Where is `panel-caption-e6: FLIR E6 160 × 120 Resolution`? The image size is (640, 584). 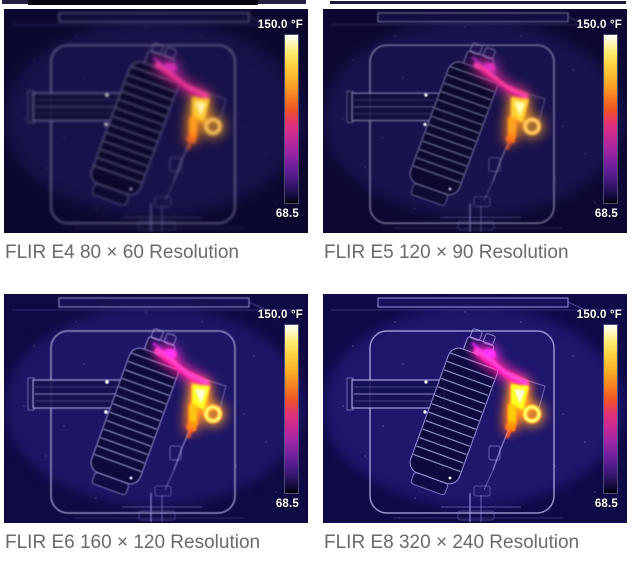
panel-caption-e6: FLIR E6 160 × 120 Resolution is located at coordinates (133, 542).